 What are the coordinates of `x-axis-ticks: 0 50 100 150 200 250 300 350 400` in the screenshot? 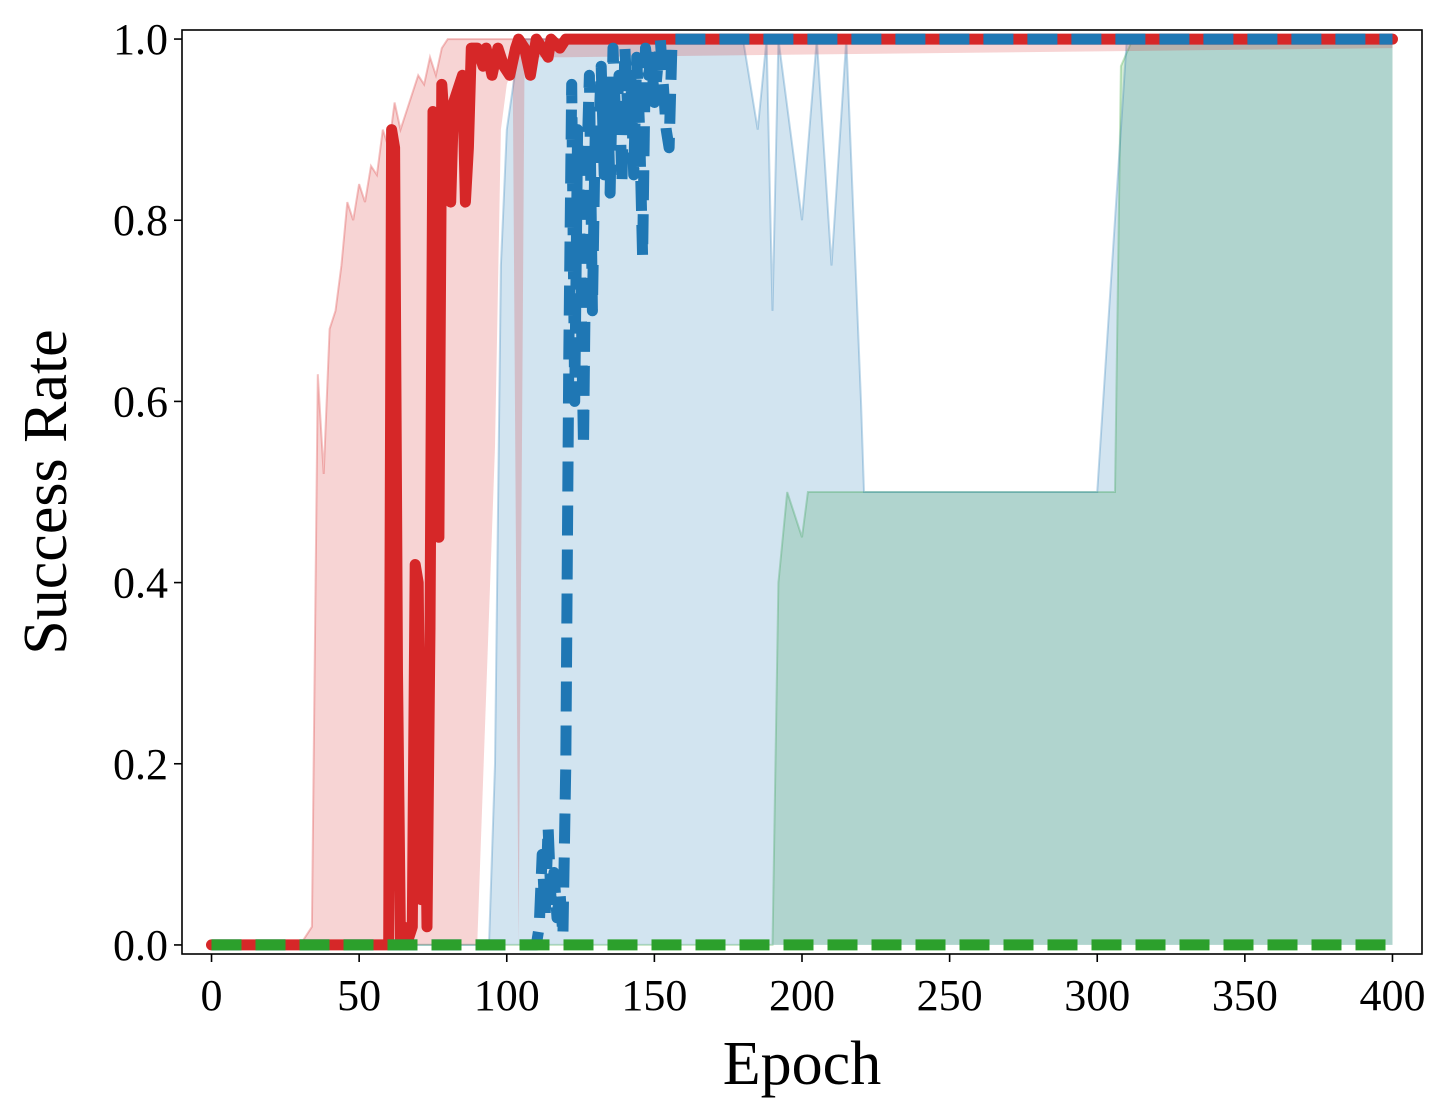 It's located at (813, 987).